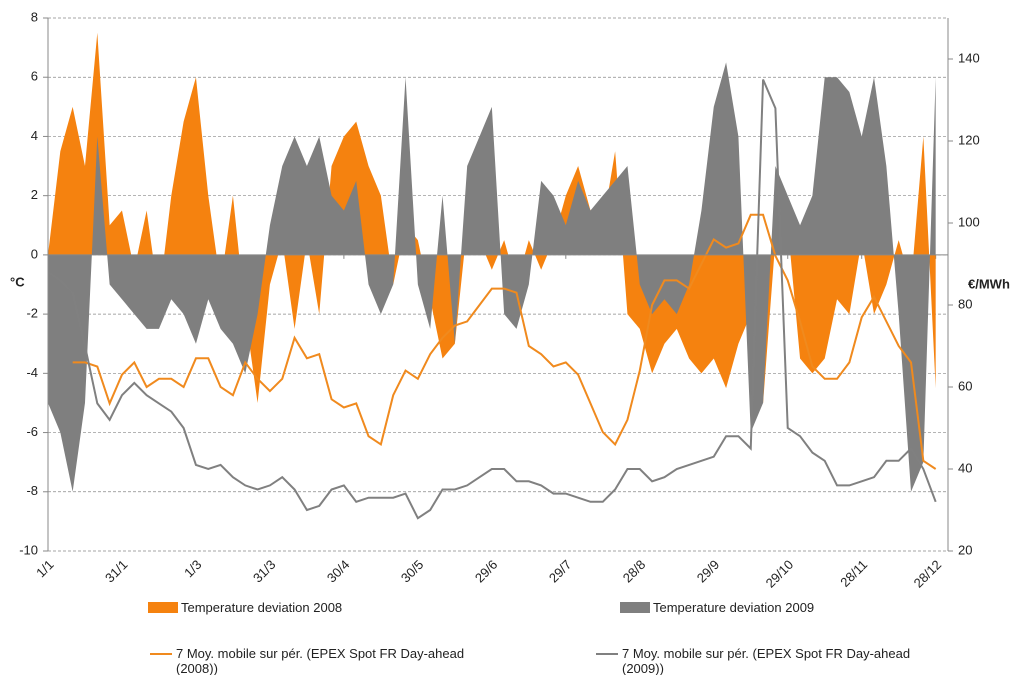  Describe the element at coordinates (928, 573) in the screenshot. I see `x-tick-label: 28/12` at that location.